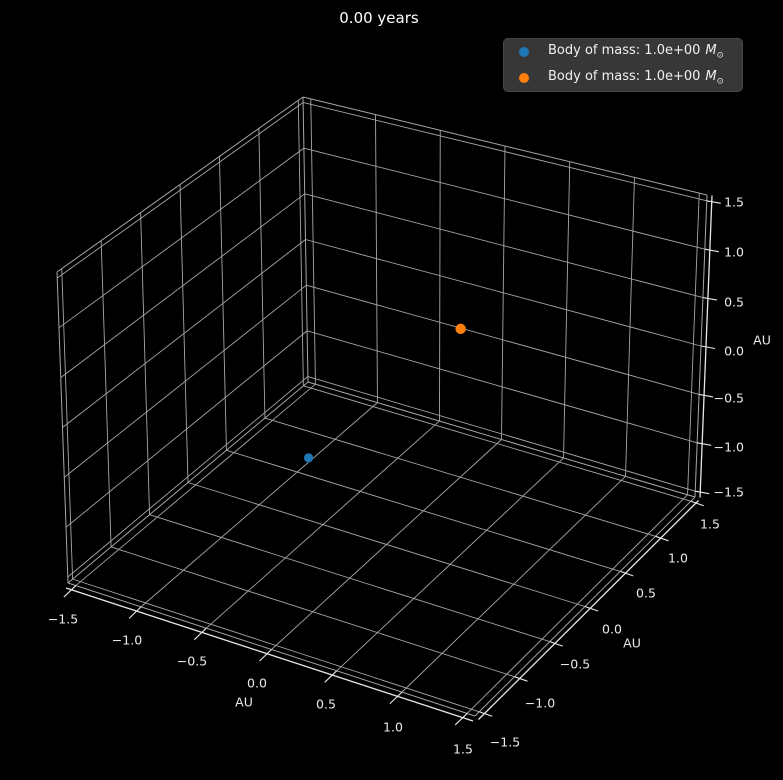  I want to click on plot-title: 0.00 years, so click(379, 18).